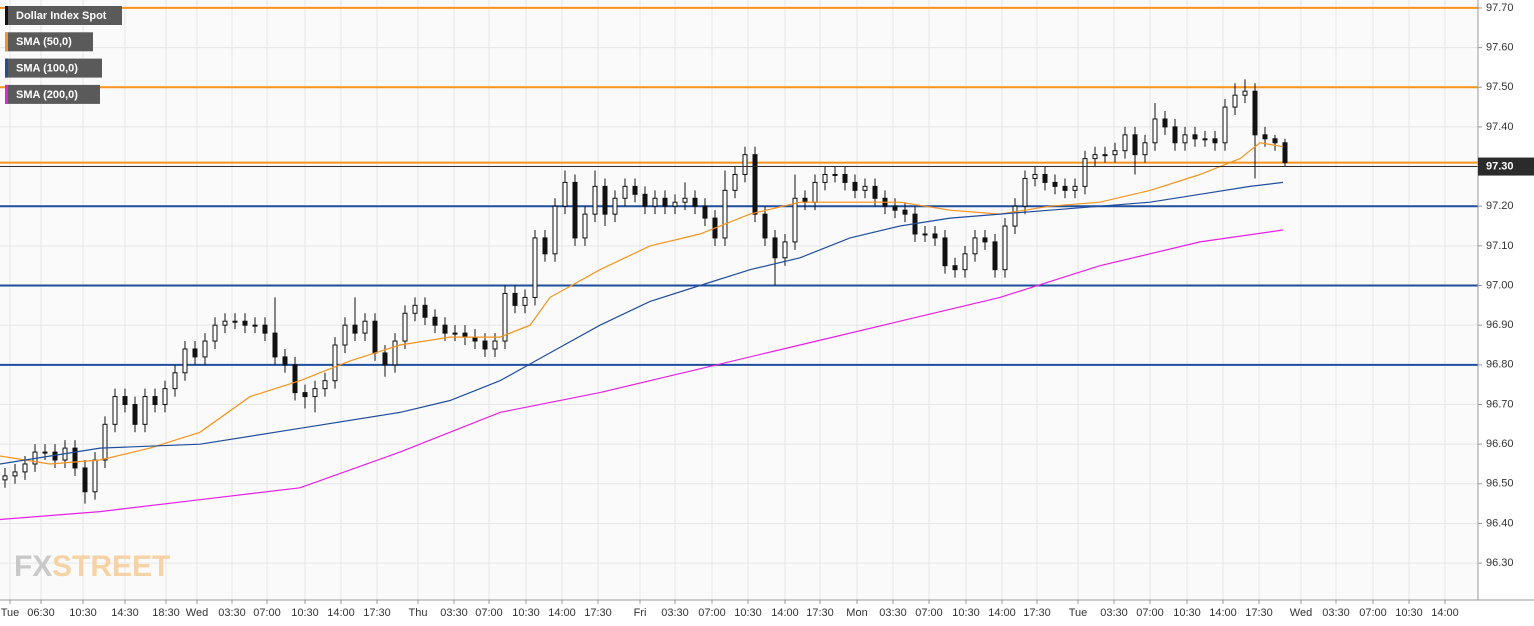 The width and height of the screenshot is (1534, 626). What do you see at coordinates (1500, 365) in the screenshot?
I see `y-tick-label: 96.80` at bounding box center [1500, 365].